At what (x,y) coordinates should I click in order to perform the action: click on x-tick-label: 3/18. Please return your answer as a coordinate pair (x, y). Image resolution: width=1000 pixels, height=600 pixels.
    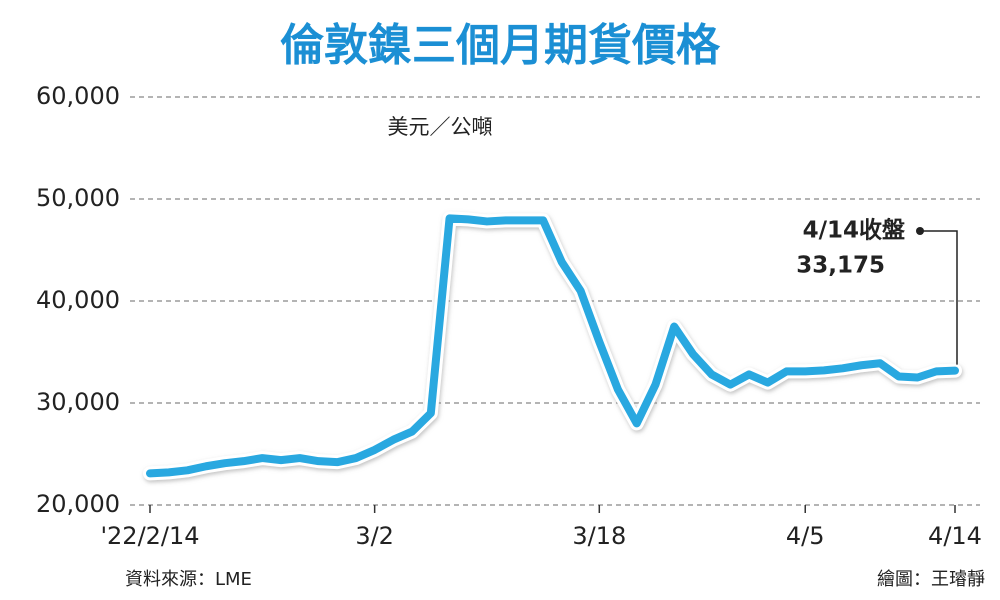
    Looking at the image, I should click on (599, 536).